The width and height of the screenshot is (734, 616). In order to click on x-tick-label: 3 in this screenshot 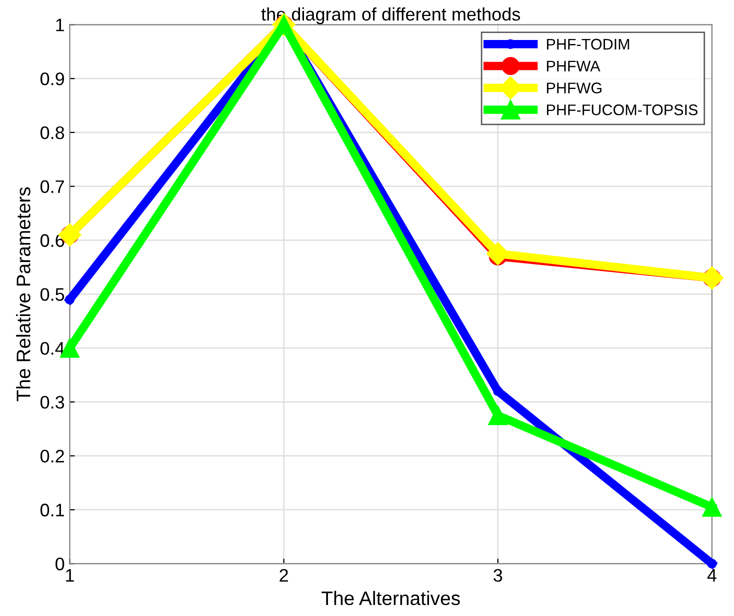, I will do `click(498, 575)`.